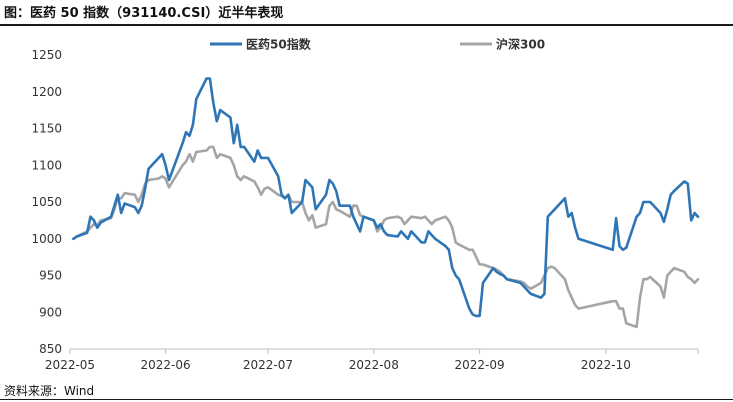 This screenshot has width=733, height=402. I want to click on y-tick-label: 1150, so click(46, 129).